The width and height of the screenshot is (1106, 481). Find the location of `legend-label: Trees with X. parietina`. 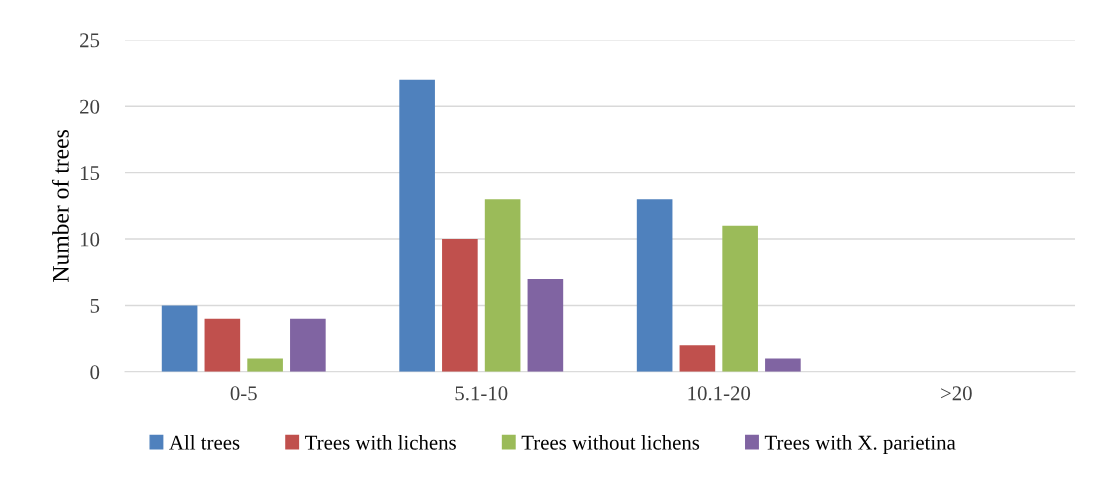

legend-label: Trees with X. parietina is located at coordinates (860, 444).